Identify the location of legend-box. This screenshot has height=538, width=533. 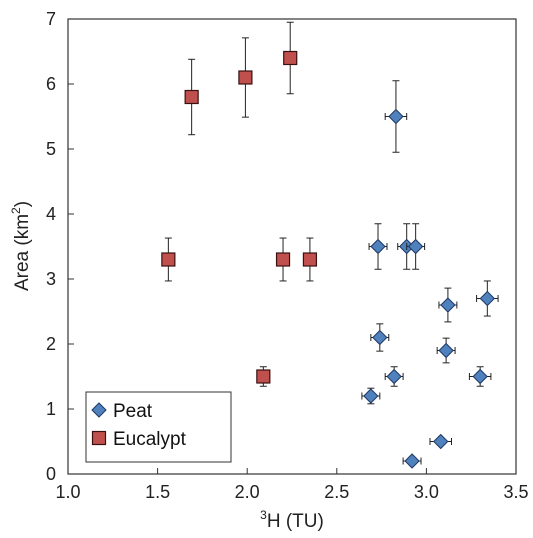
(158, 427).